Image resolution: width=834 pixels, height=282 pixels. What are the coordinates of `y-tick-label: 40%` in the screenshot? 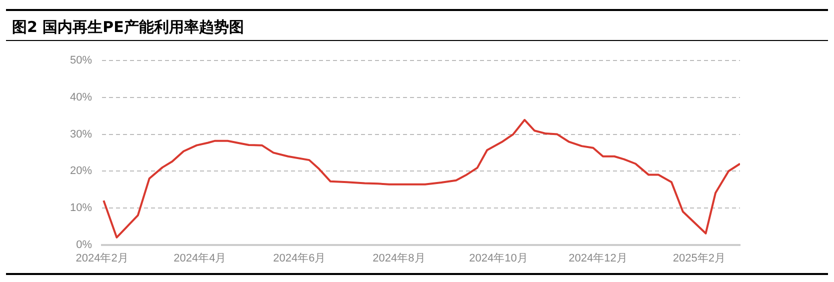 It's located at (81, 97).